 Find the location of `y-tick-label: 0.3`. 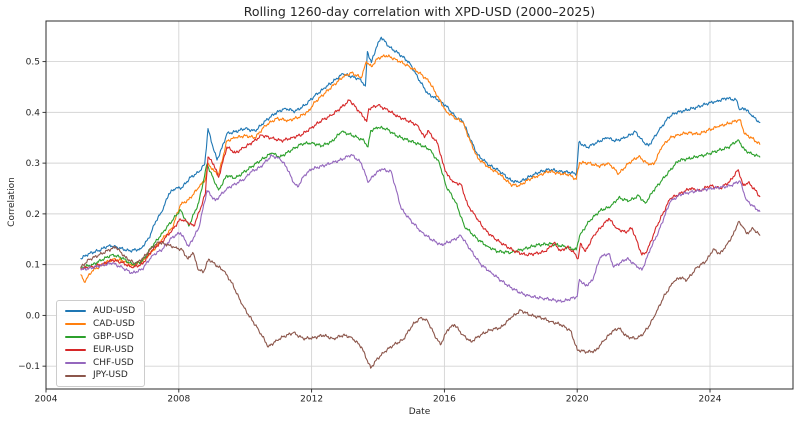

y-tick-label: 0.3 is located at coordinates (33, 164).